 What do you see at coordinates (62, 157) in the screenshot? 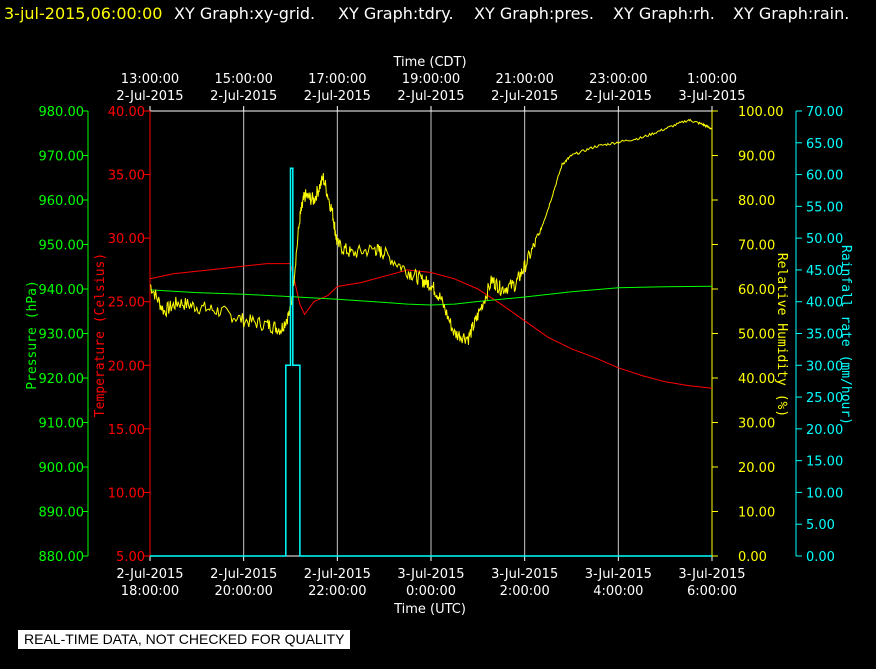
I see `pressure-tick-label: 970.00` at bounding box center [62, 157].